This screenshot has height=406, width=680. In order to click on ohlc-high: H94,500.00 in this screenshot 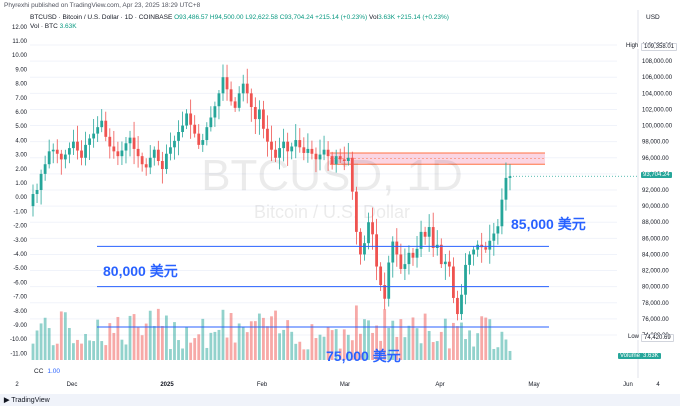, I will do `click(226, 17)`.